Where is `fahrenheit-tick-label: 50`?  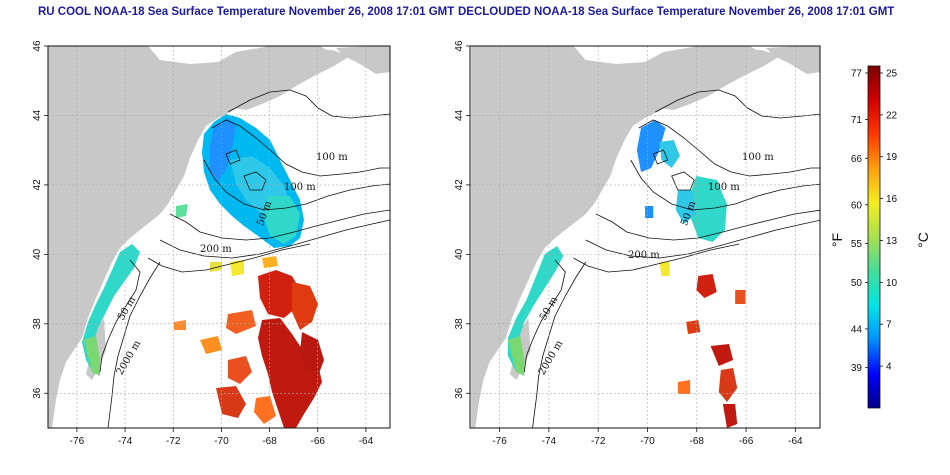 fahrenheit-tick-label: 50 is located at coordinates (857, 283).